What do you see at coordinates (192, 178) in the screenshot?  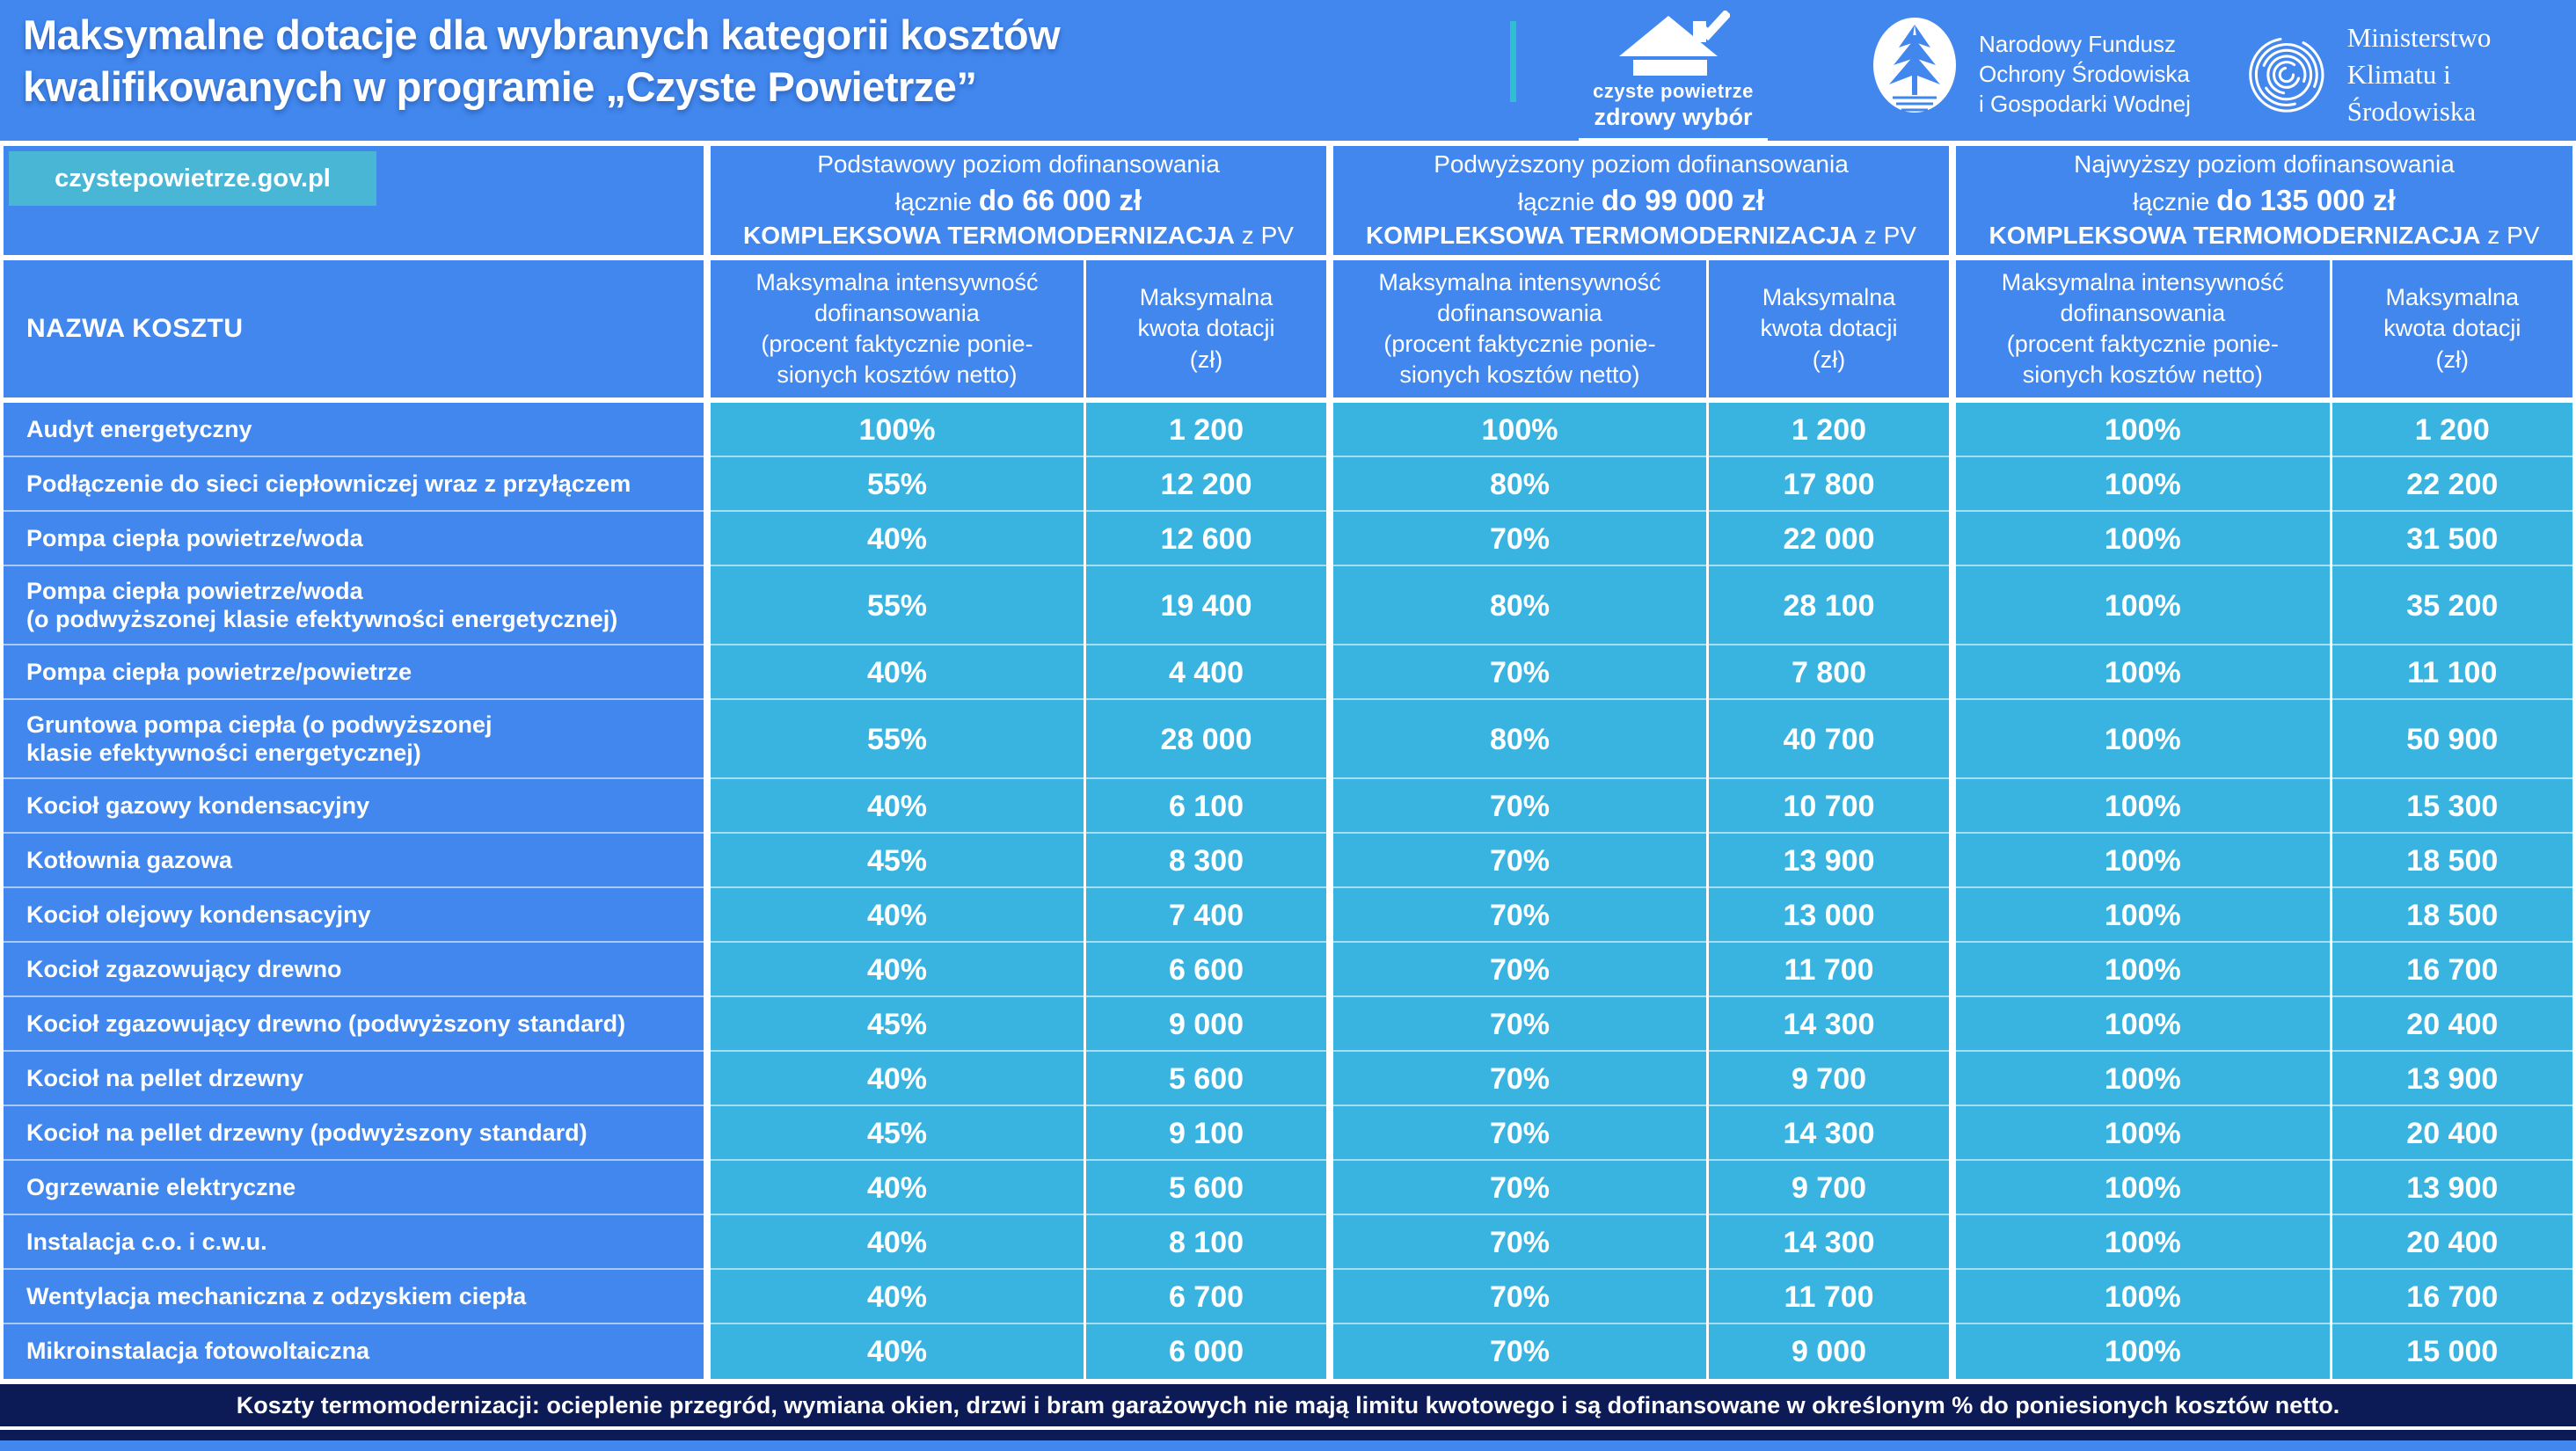 I see `website-badge: czystepowietrze.gov.pl` at bounding box center [192, 178].